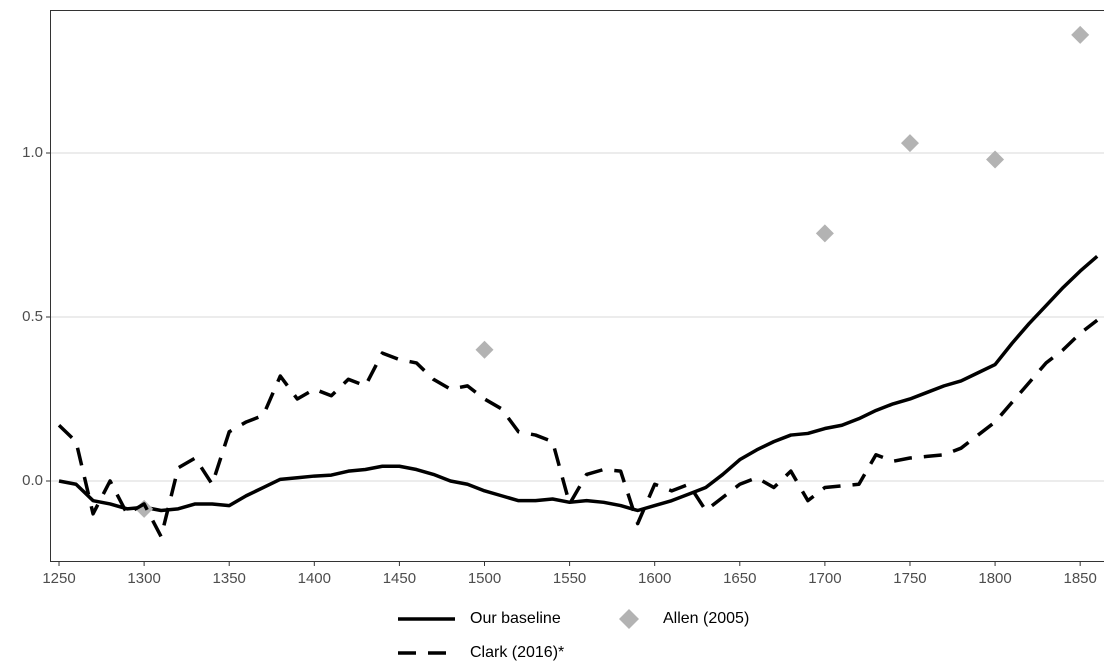  What do you see at coordinates (569, 578) in the screenshot?
I see `x-tick-label: 1550` at bounding box center [569, 578].